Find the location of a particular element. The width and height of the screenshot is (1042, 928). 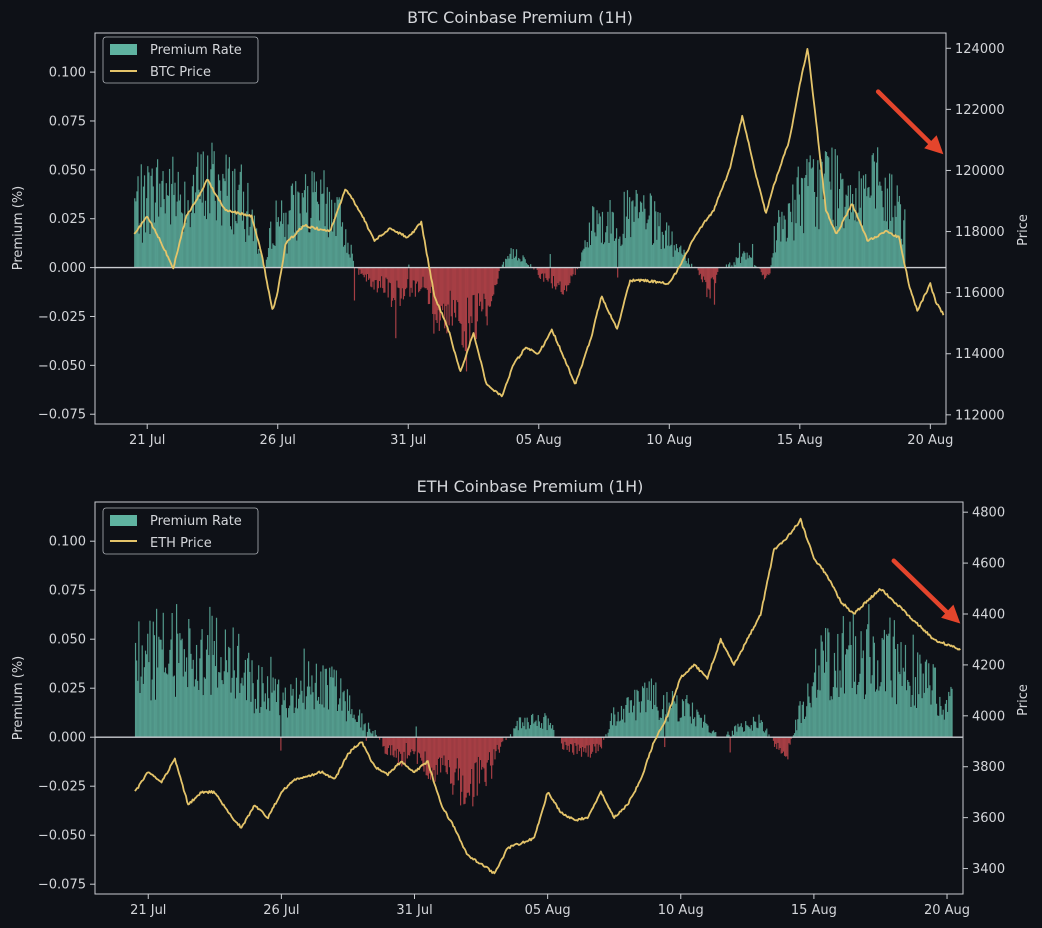

btc-legend-swatch-premium is located at coordinates (123, 49).